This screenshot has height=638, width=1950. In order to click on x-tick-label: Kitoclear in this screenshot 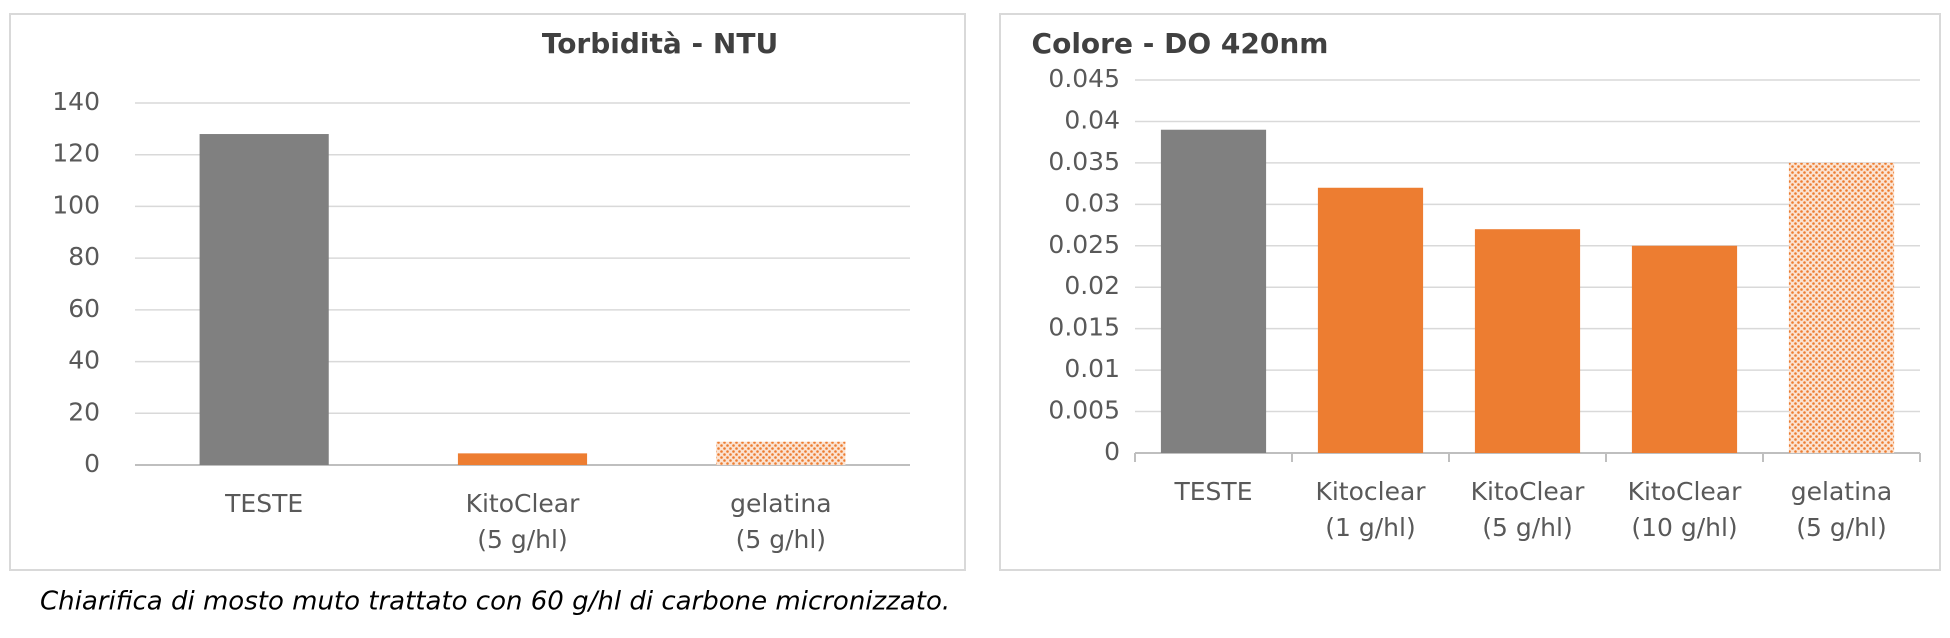, I will do `click(1370, 491)`.